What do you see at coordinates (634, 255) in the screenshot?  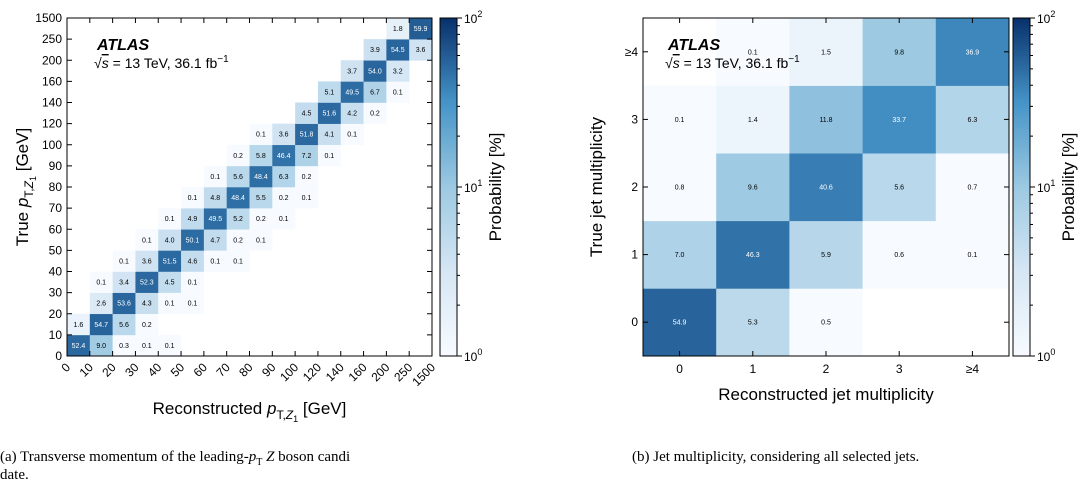 I see `y-tick-label: 1` at bounding box center [634, 255].